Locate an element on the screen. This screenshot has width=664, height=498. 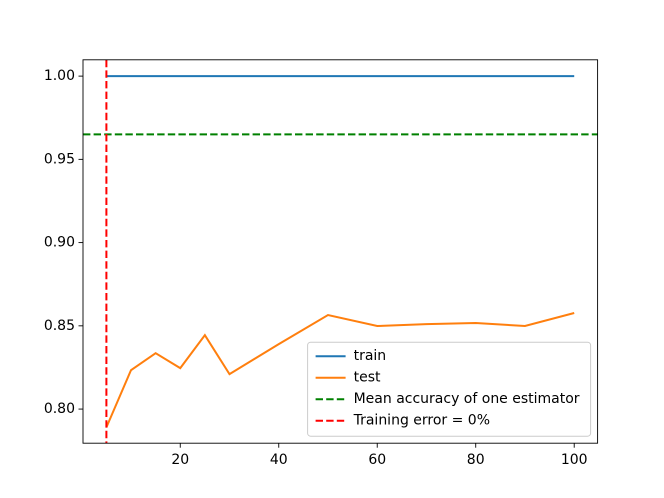
legend-label: Mean accuracy of one estimator is located at coordinates (467, 399).